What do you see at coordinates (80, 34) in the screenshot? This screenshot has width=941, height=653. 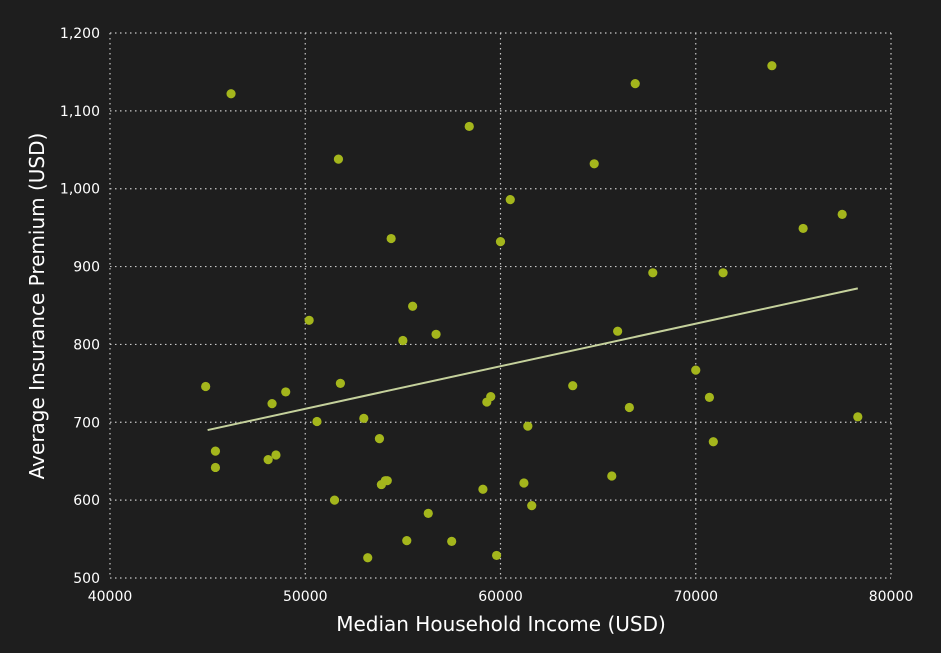 I see `y-tick-label: 1,200` at bounding box center [80, 34].